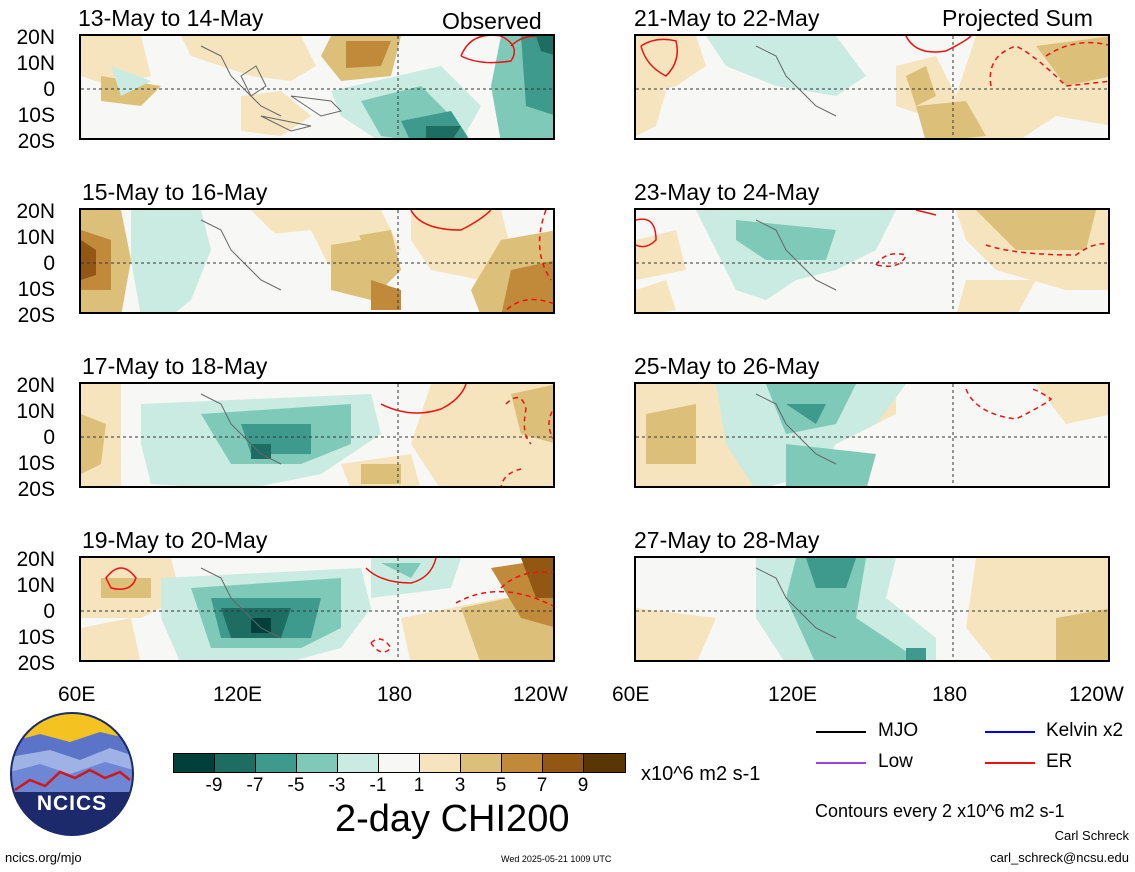 This screenshot has width=1135, height=872. Describe the element at coordinates (701, 774) in the screenshot. I see `colorbar-units: x10^6 m2 s-1` at that location.